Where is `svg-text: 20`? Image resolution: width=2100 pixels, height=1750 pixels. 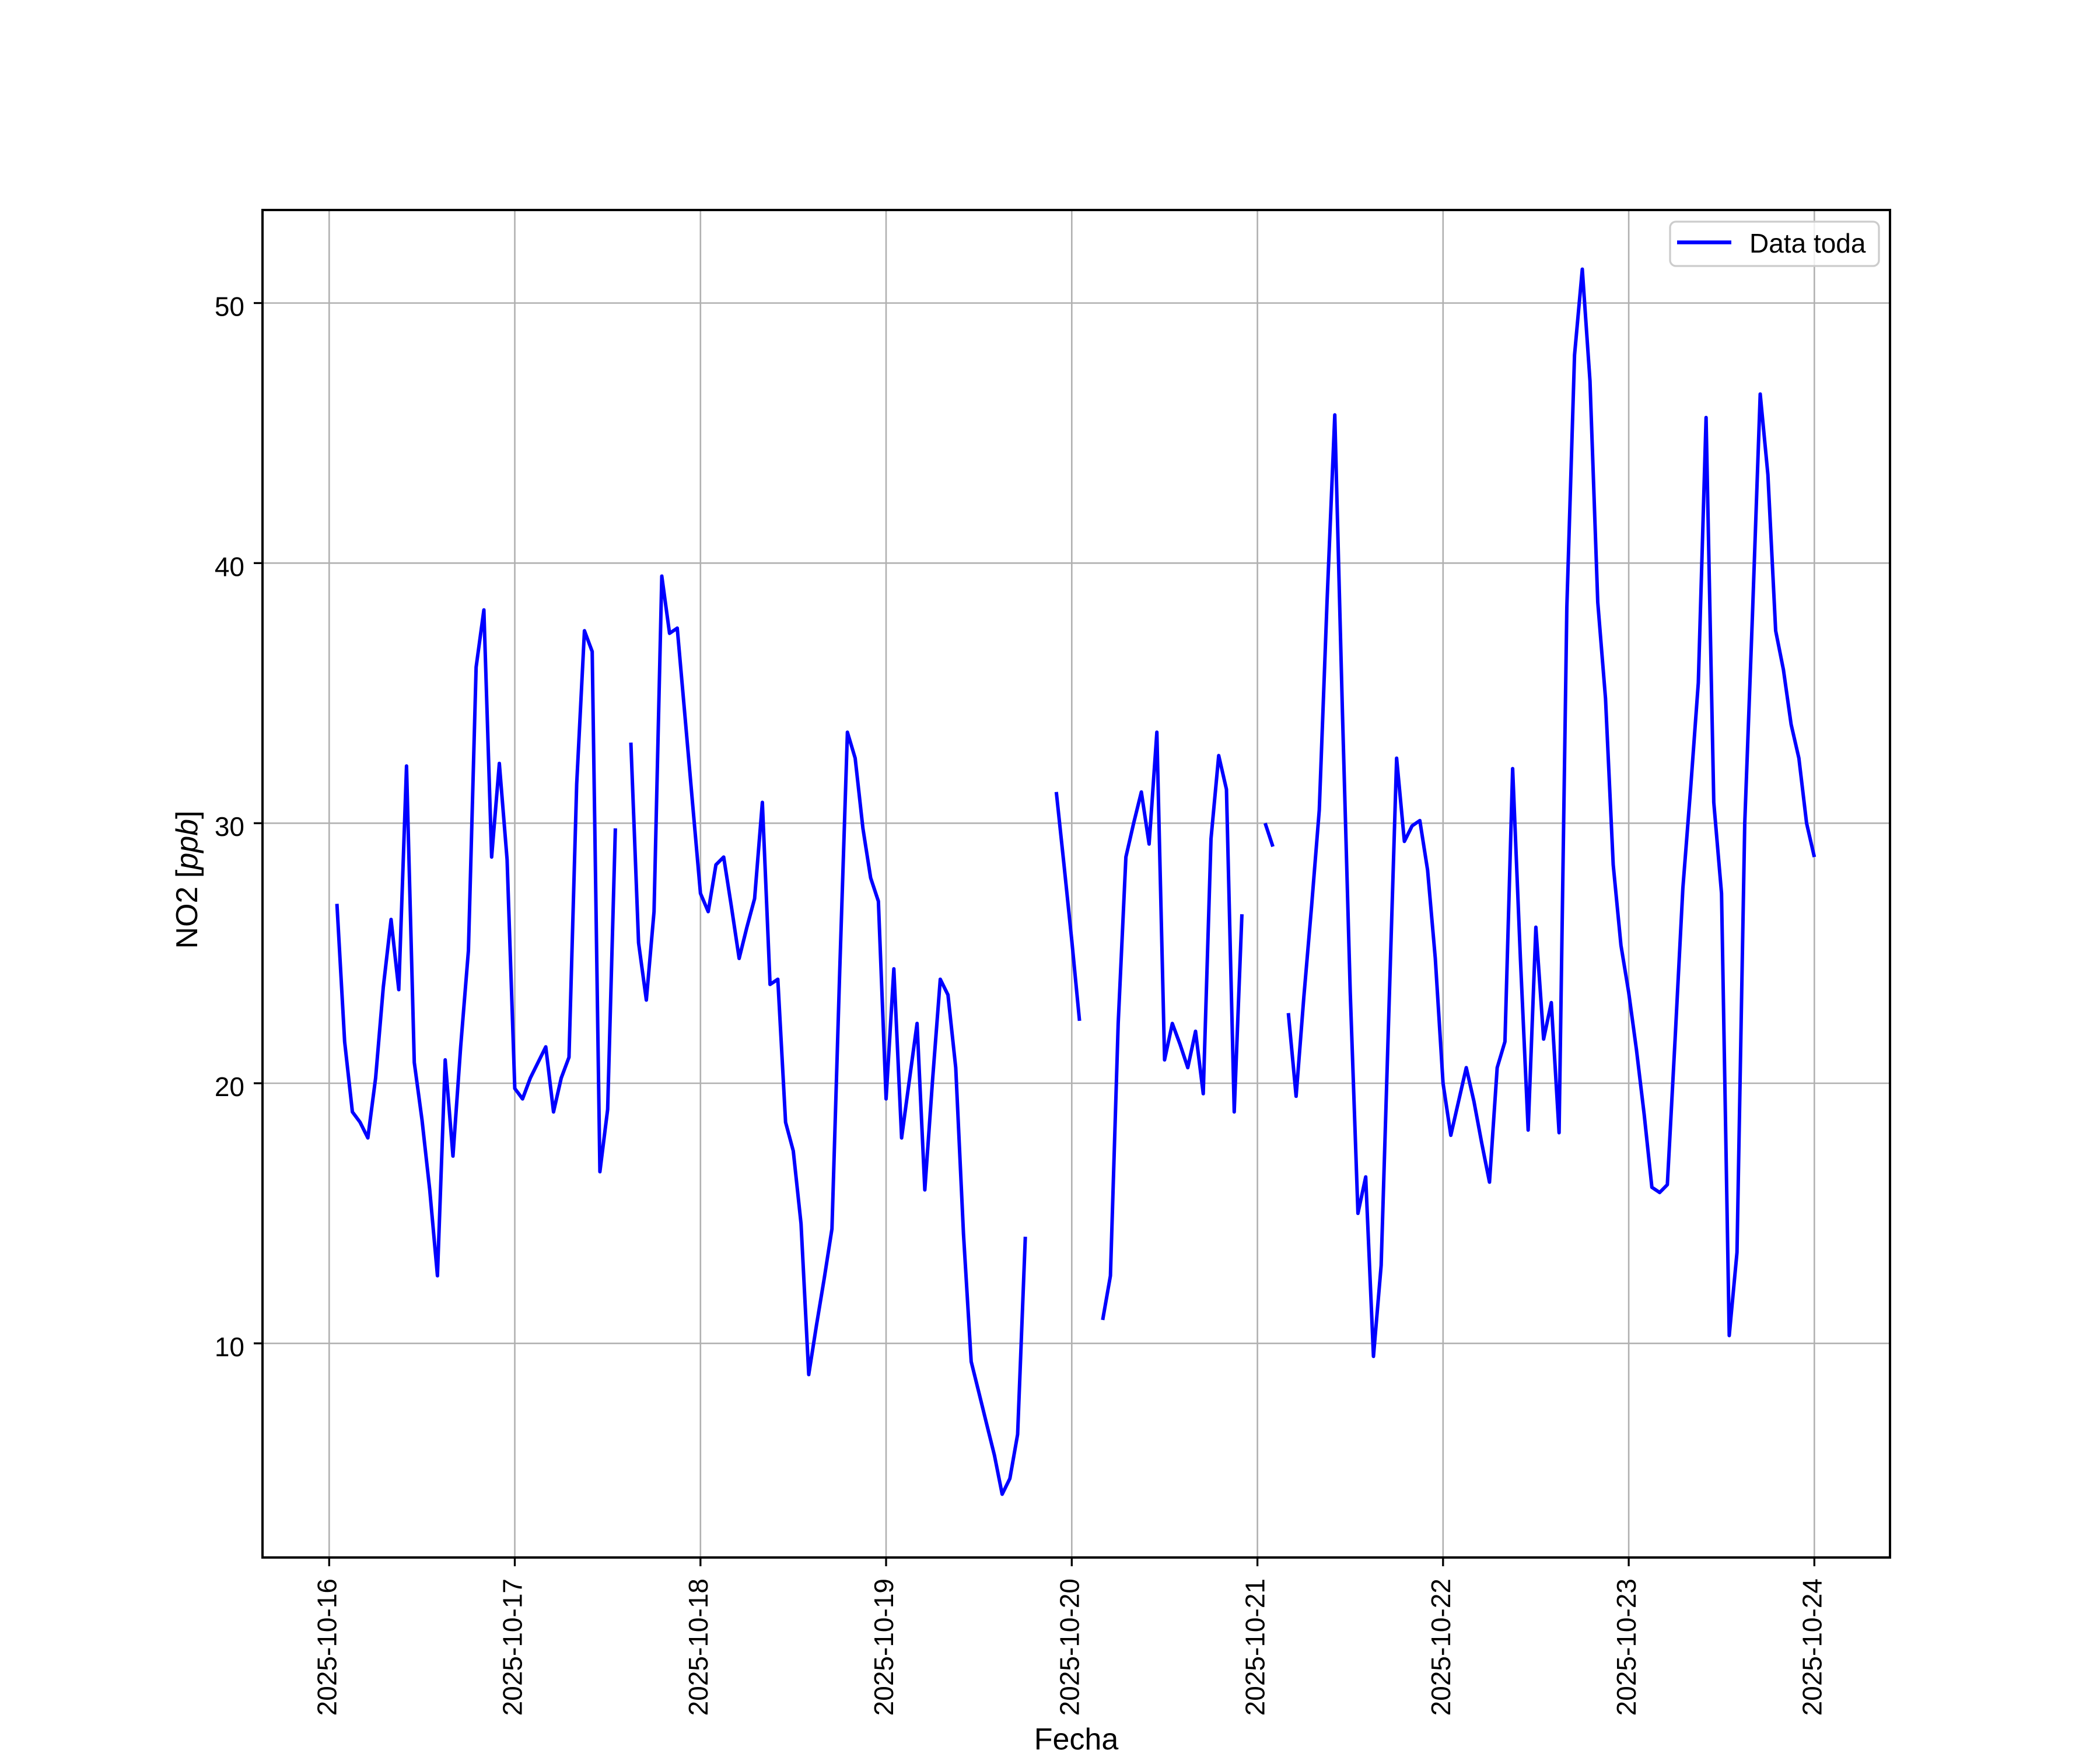 svg-text: 20 is located at coordinates (229, 1087).